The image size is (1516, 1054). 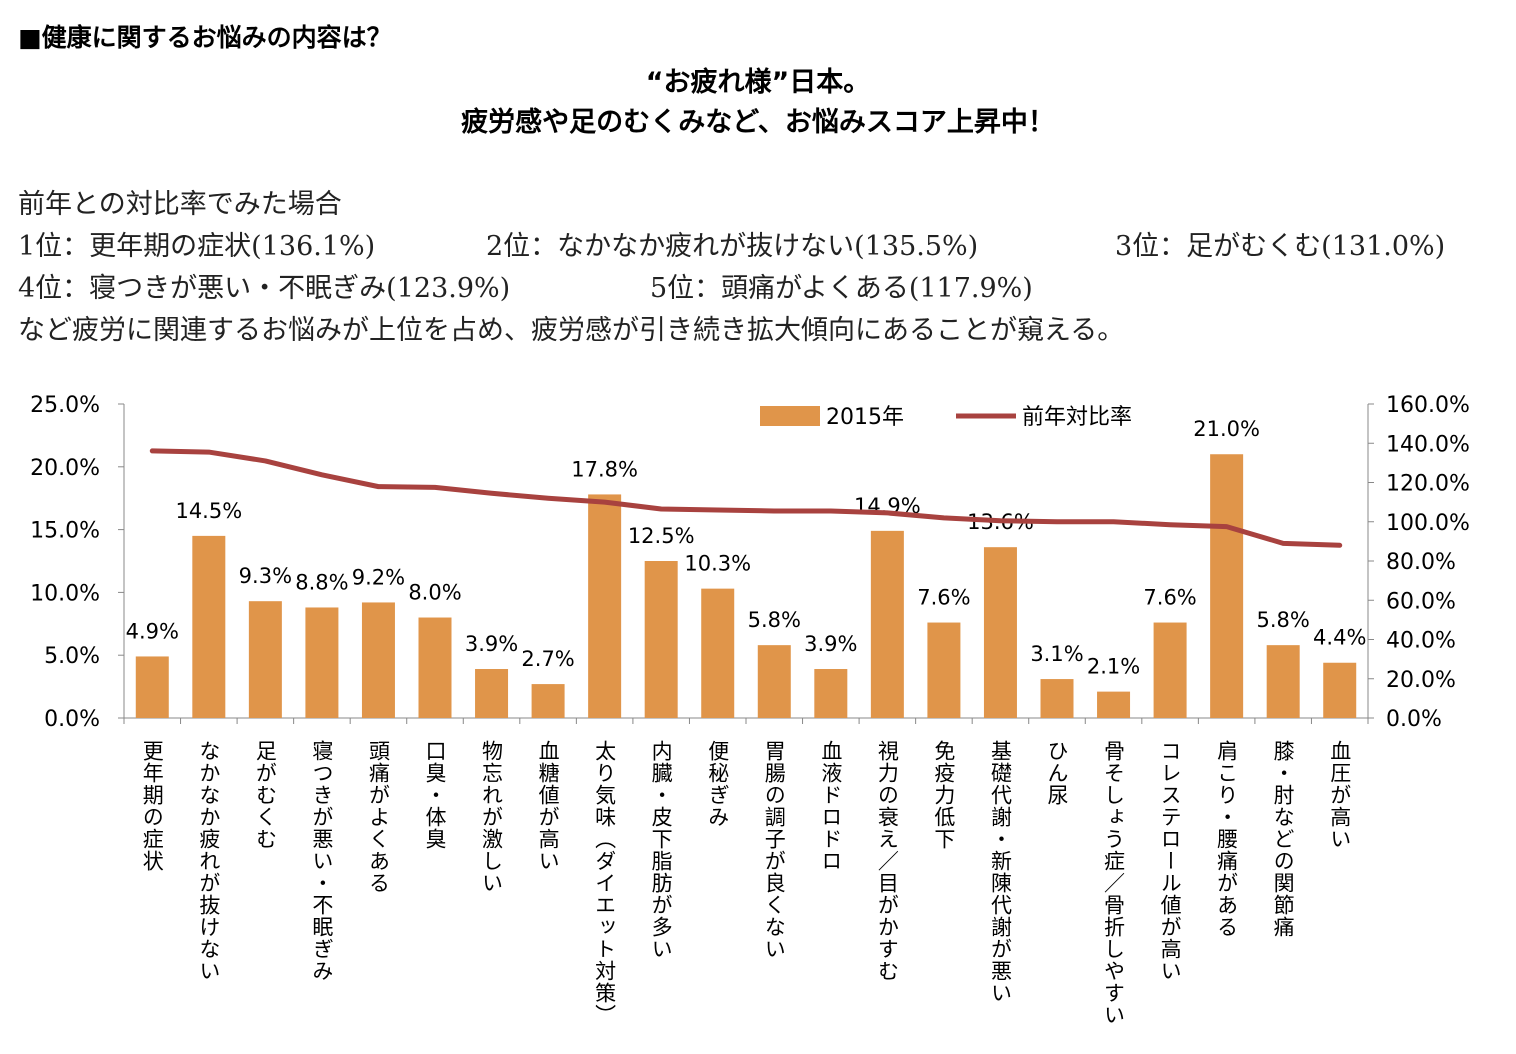 What do you see at coordinates (661, 850) in the screenshot?
I see `category-label: 内臓・皮下脂肪が多い` at bounding box center [661, 850].